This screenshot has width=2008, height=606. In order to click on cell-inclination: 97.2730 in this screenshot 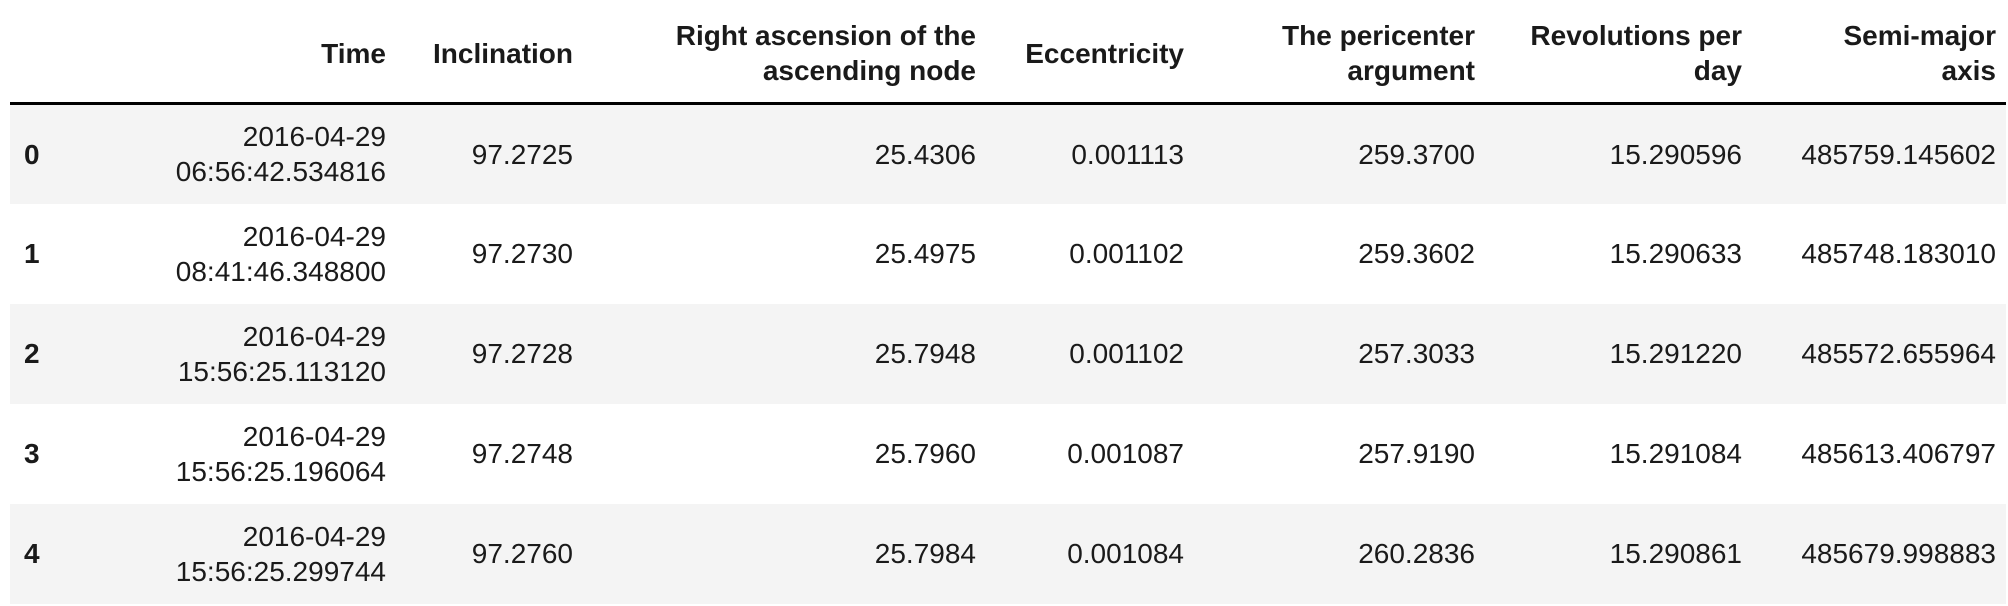, I will do `click(522, 253)`.